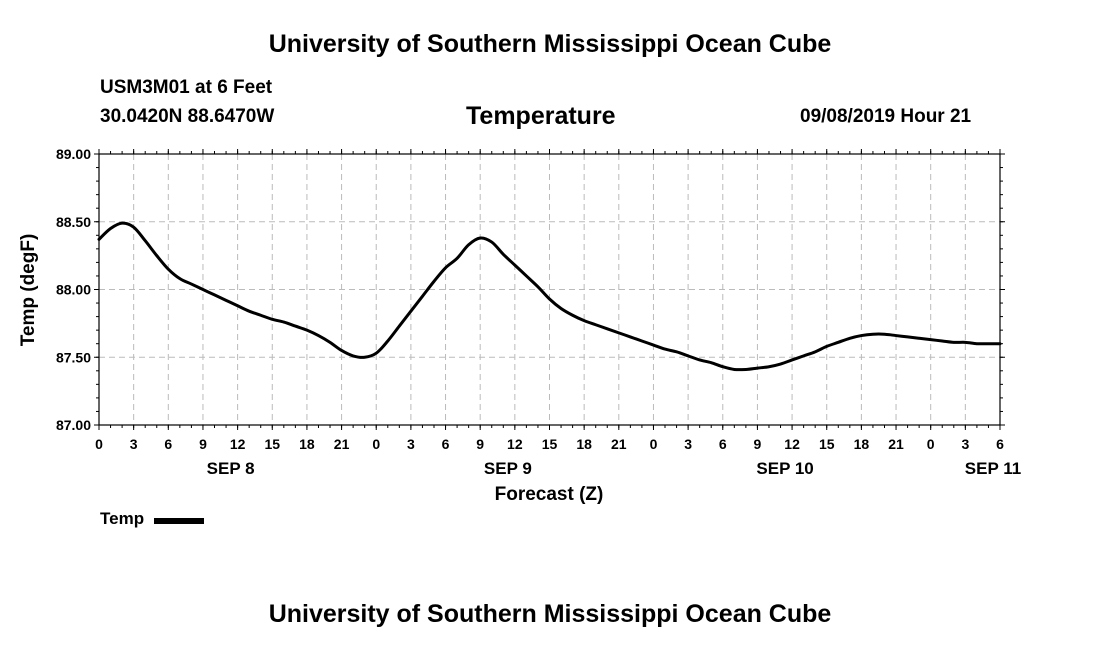 Image resolution: width=1100 pixels, height=650 pixels. Describe the element at coordinates (122, 518) in the screenshot. I see `legend-label-temp: Temp` at that location.